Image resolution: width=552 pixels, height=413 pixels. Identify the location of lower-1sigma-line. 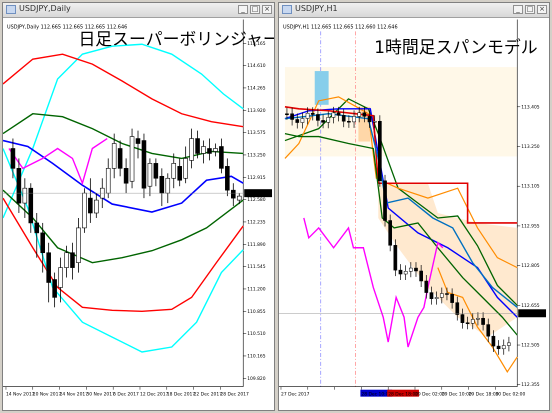
(123, 226).